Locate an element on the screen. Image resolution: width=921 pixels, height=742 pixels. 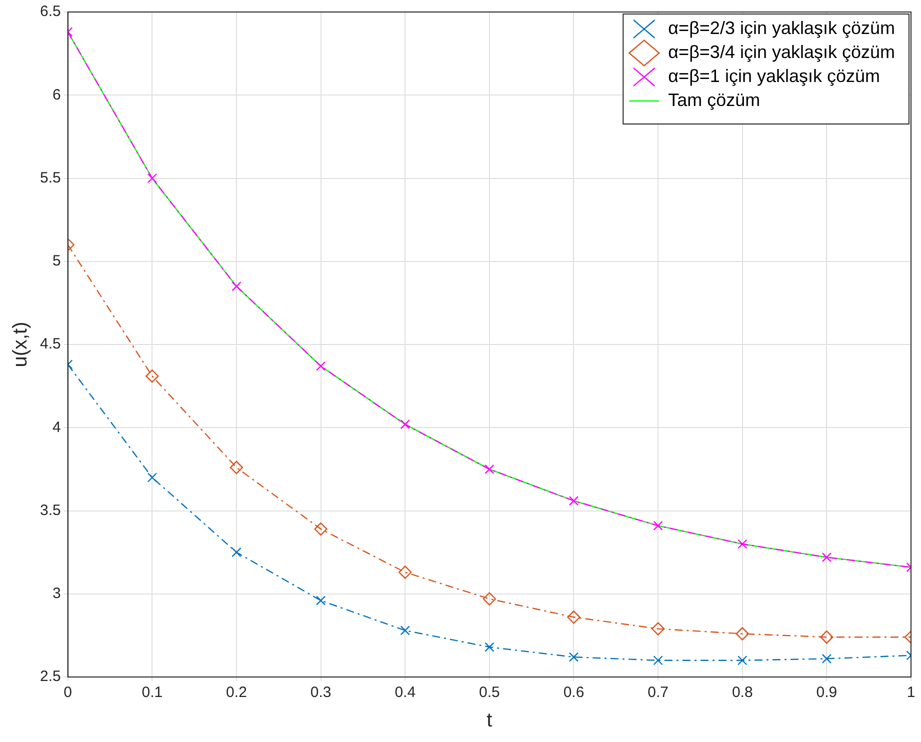
legend-label: α=β=1 için yaklaşık çözüm is located at coordinates (774, 76).